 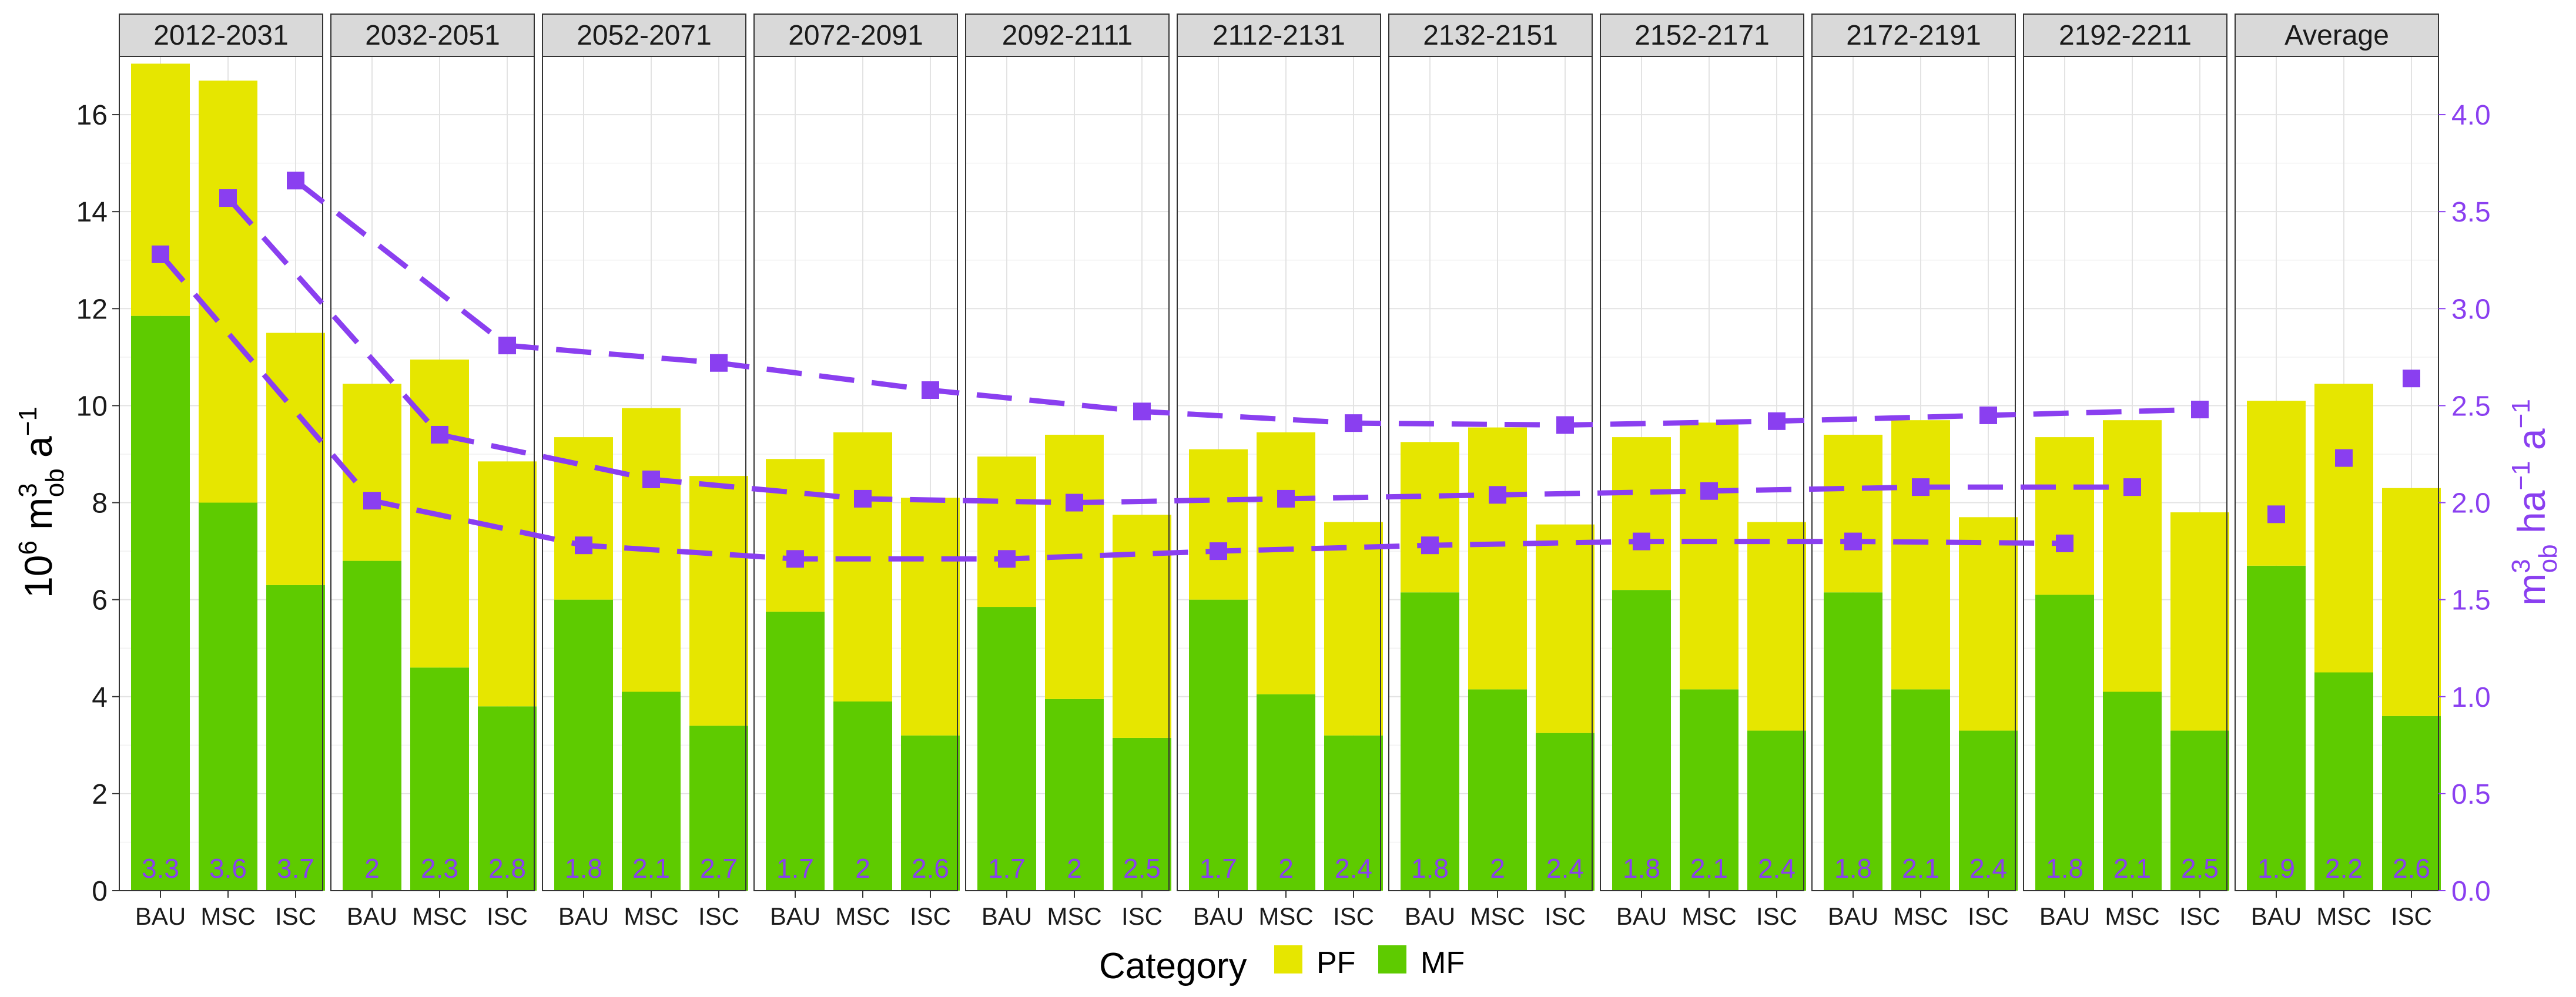 What do you see at coordinates (439, 869) in the screenshot?
I see `bar-value-label: 2.3` at bounding box center [439, 869].